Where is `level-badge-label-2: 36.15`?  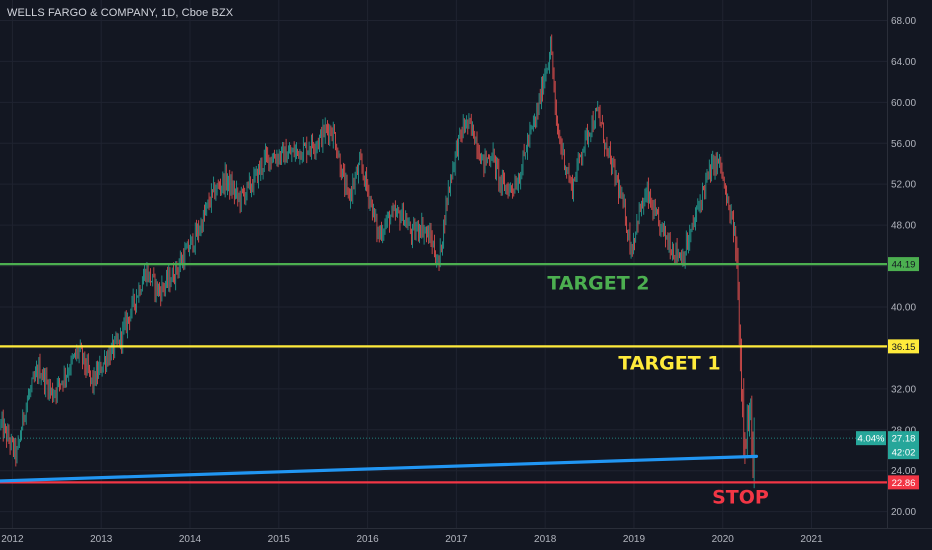 level-badge-label-2: 36.15 is located at coordinates (904, 347).